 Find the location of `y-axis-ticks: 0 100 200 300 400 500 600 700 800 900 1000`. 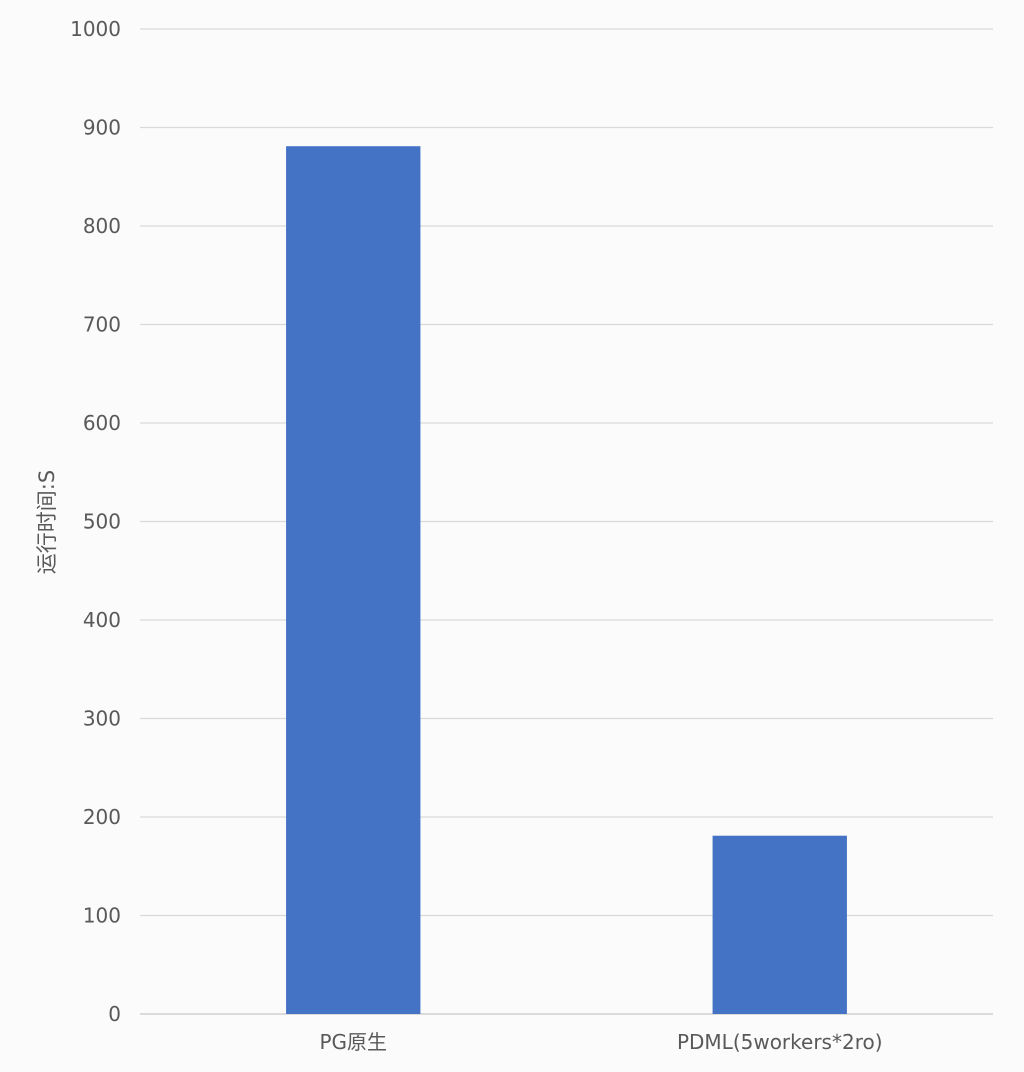

y-axis-ticks: 0 100 200 300 400 500 600 700 800 900 1000 is located at coordinates (95, 521).